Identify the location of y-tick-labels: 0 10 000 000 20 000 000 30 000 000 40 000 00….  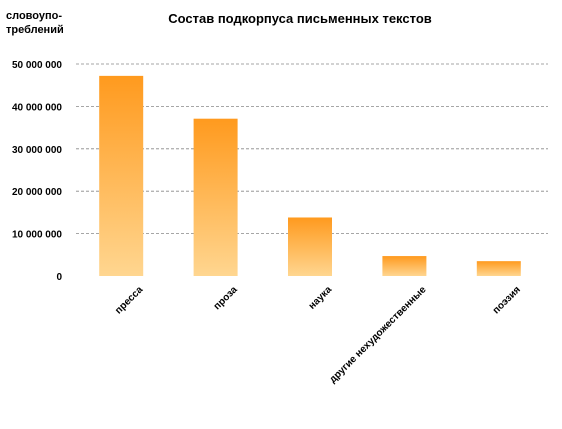
(37, 171).